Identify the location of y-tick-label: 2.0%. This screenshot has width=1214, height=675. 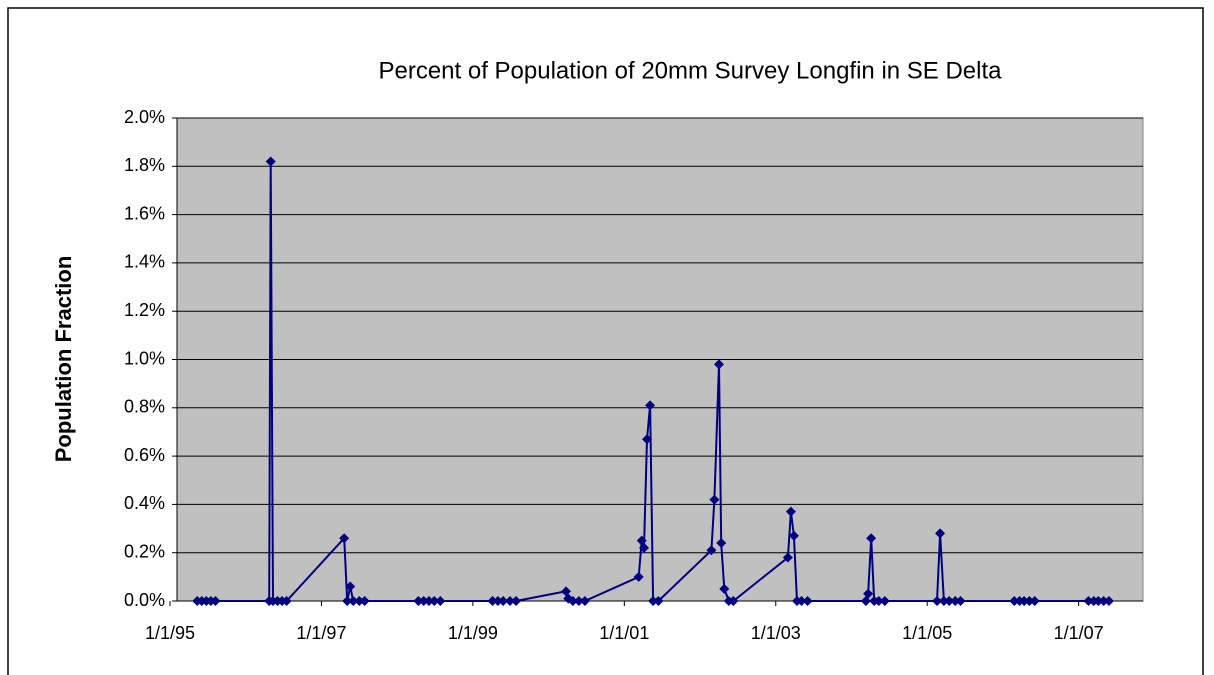
(144, 117).